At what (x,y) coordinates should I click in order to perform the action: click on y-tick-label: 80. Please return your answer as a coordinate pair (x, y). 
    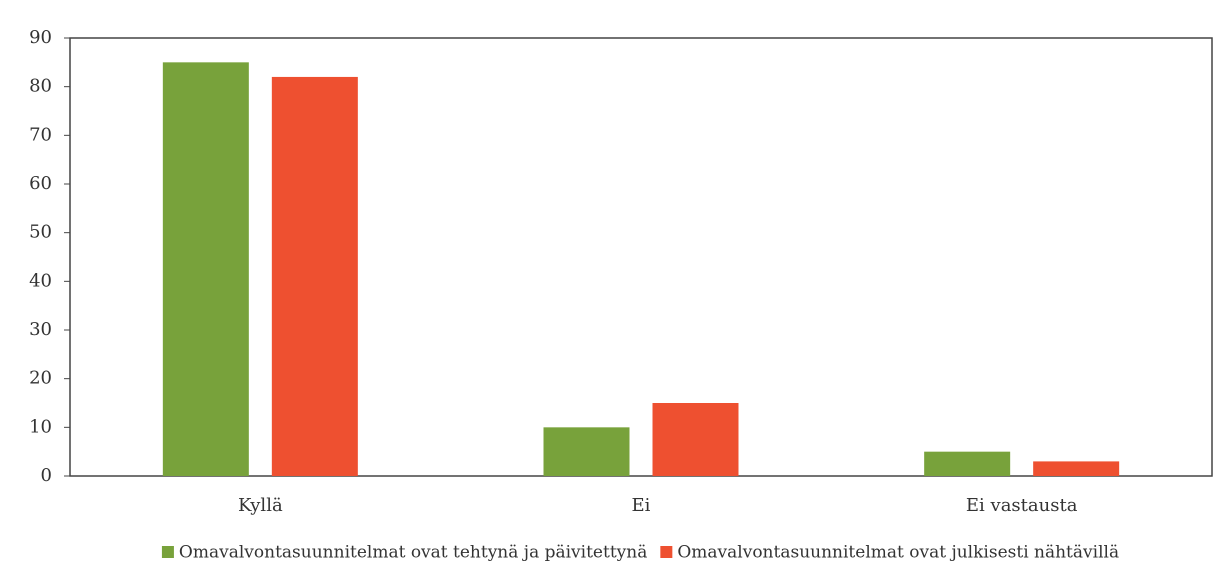
    Looking at the image, I should click on (40, 86).